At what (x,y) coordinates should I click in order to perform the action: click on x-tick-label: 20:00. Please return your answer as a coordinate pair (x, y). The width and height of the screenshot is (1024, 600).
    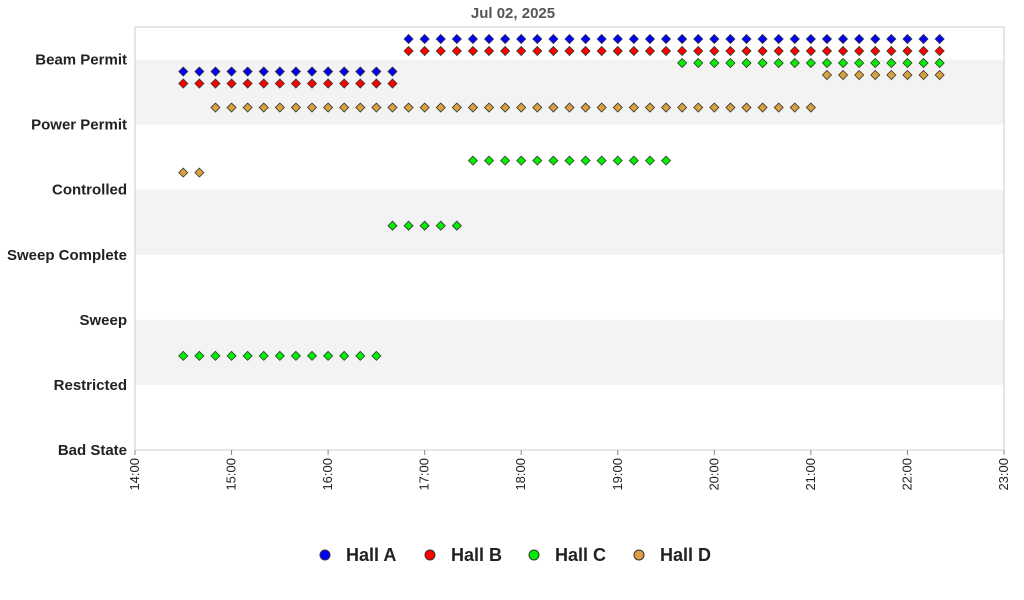
    Looking at the image, I should click on (713, 474).